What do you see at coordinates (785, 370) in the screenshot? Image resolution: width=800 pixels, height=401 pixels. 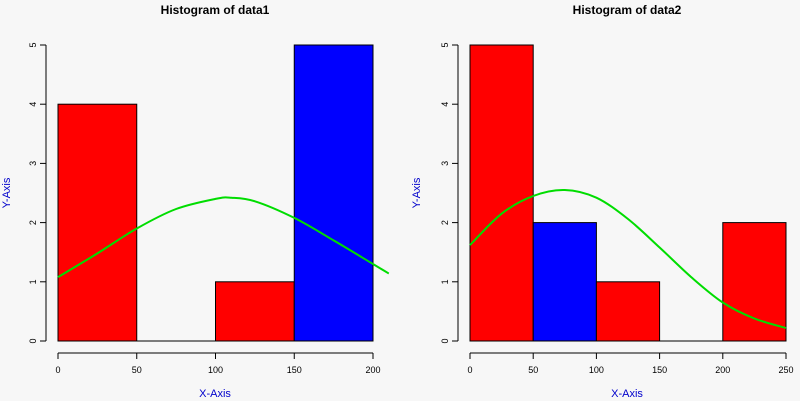 I see `x-tick-label: 250` at bounding box center [785, 370].